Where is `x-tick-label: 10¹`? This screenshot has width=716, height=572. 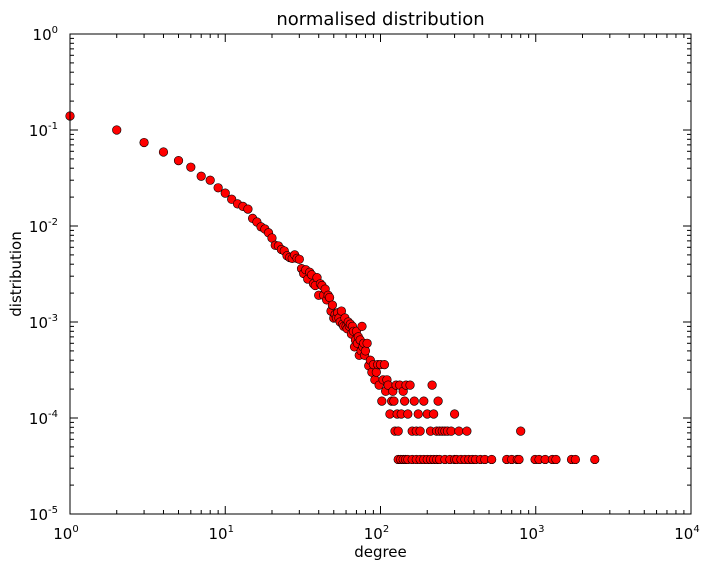
x-tick-label: 10¹ is located at coordinates (221, 533).